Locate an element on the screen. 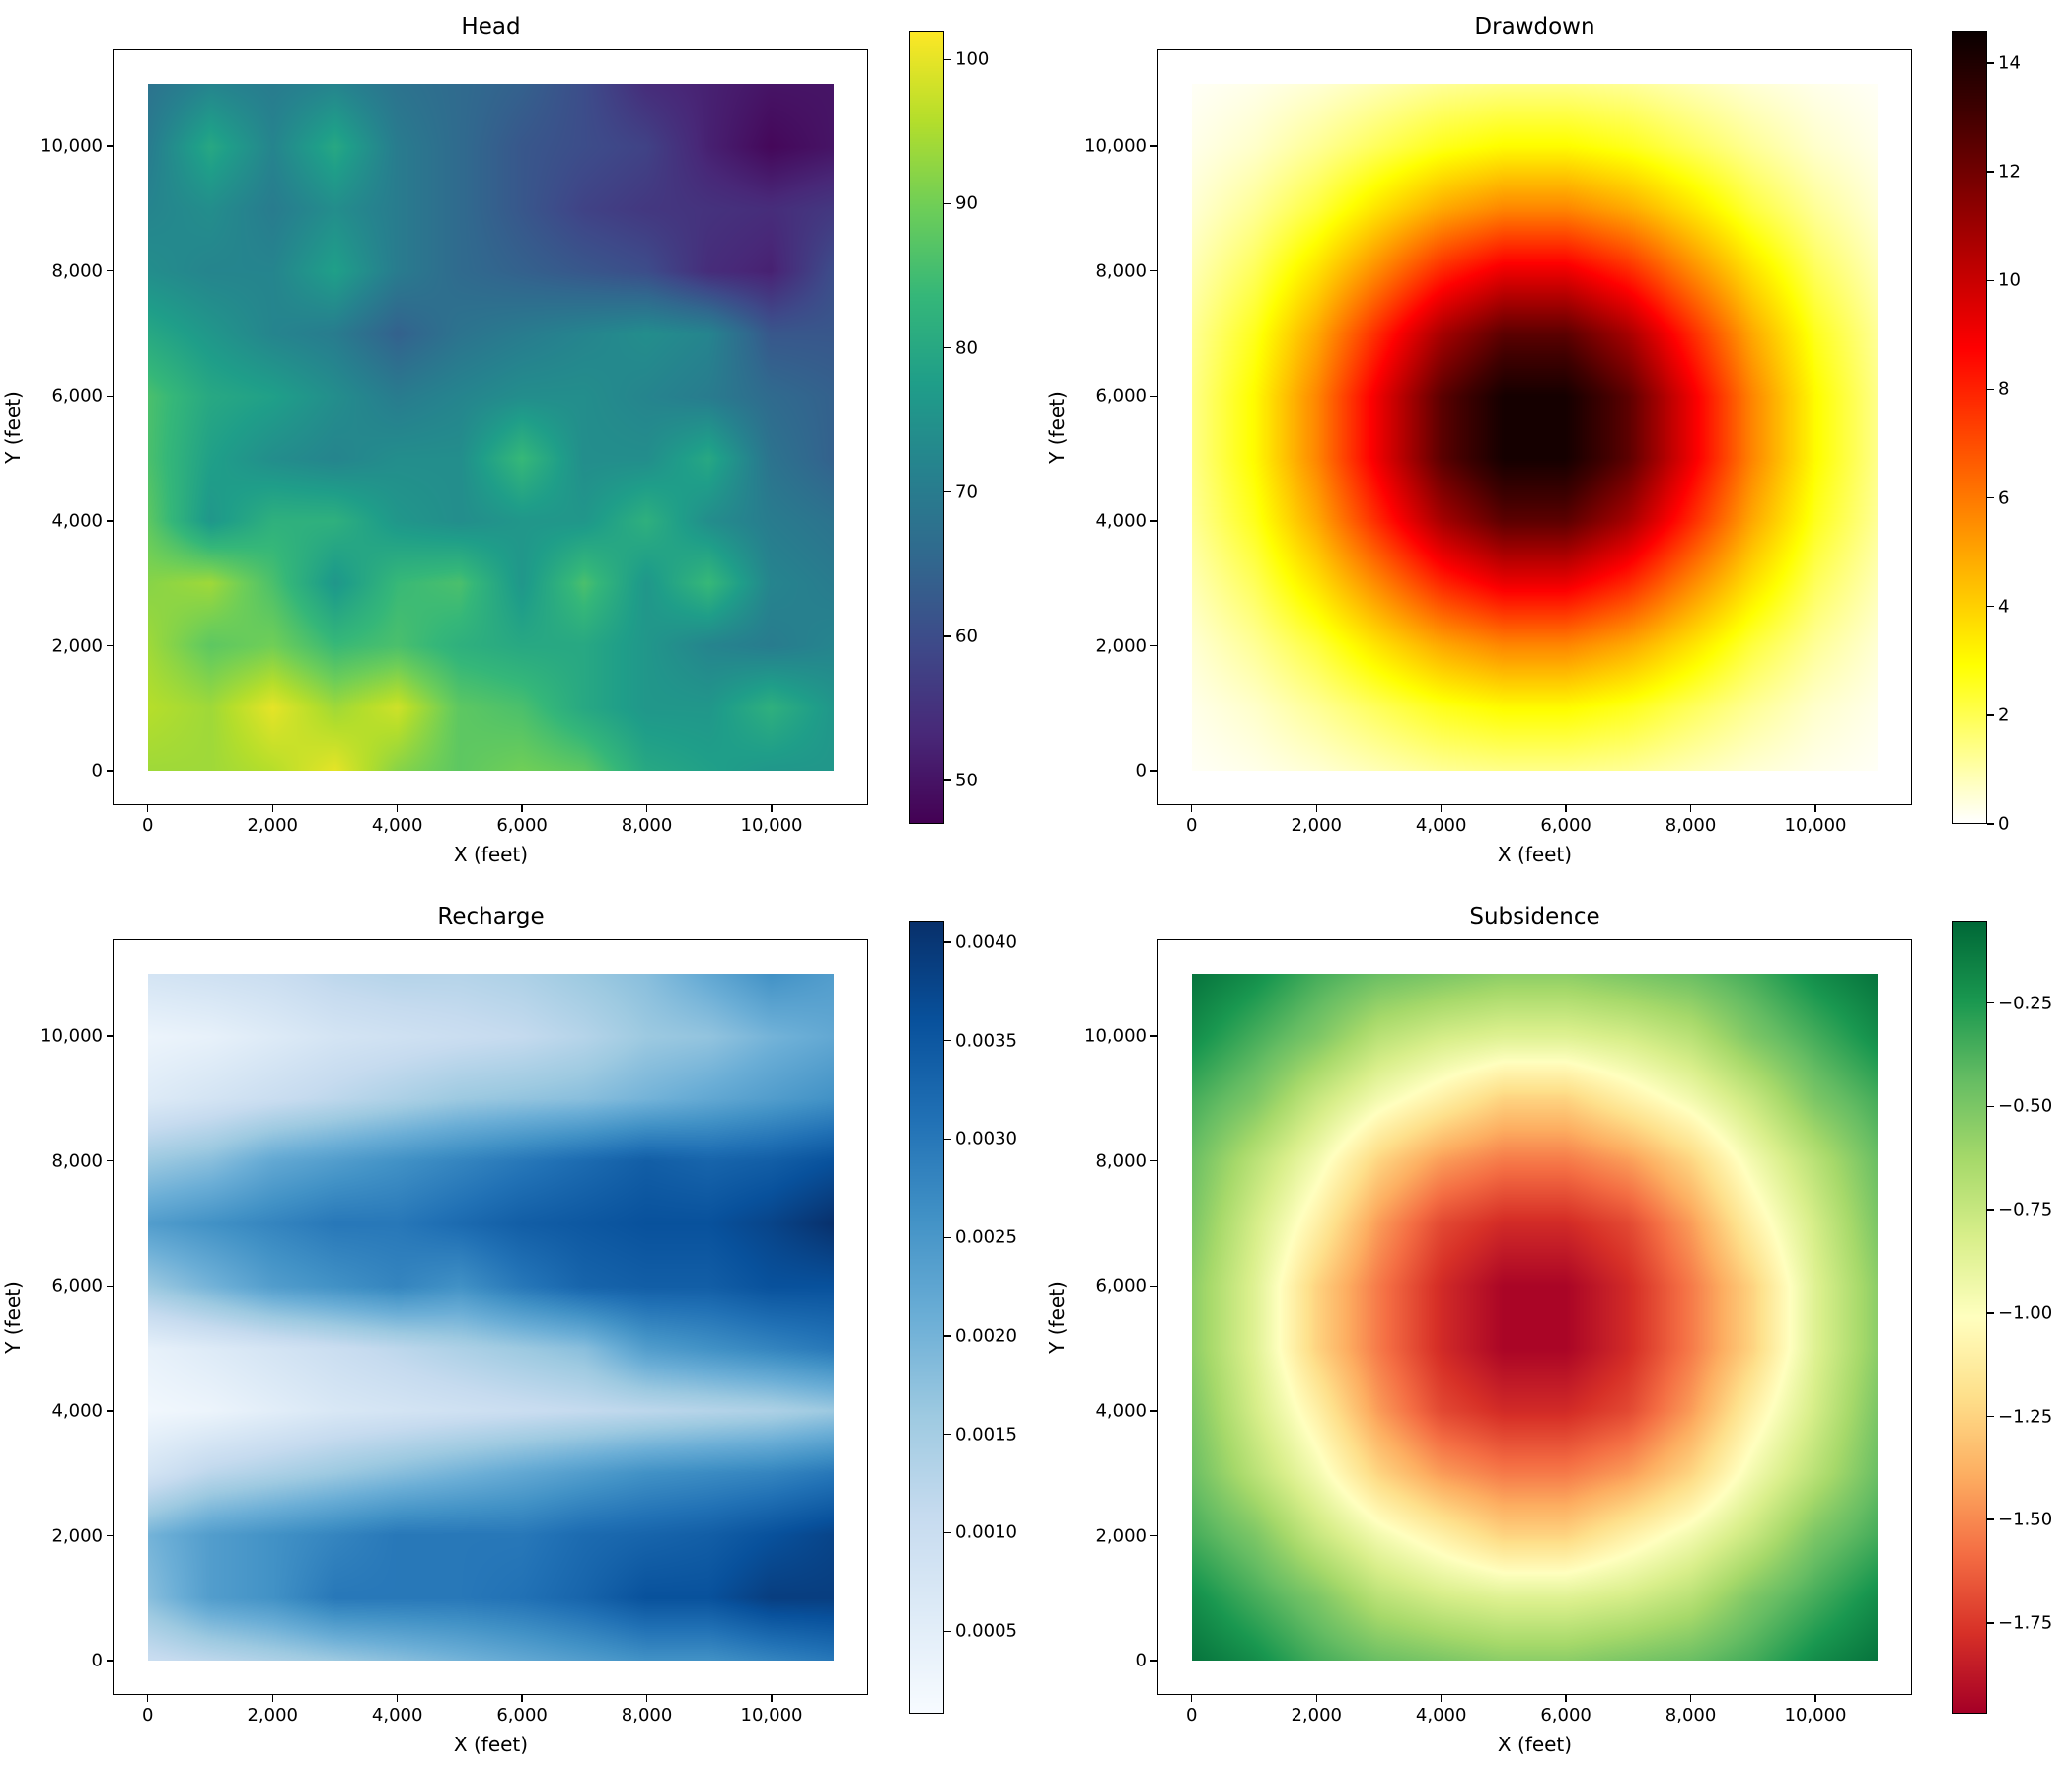  colorbar-tick-label: 0.0025 is located at coordinates (986, 1237).